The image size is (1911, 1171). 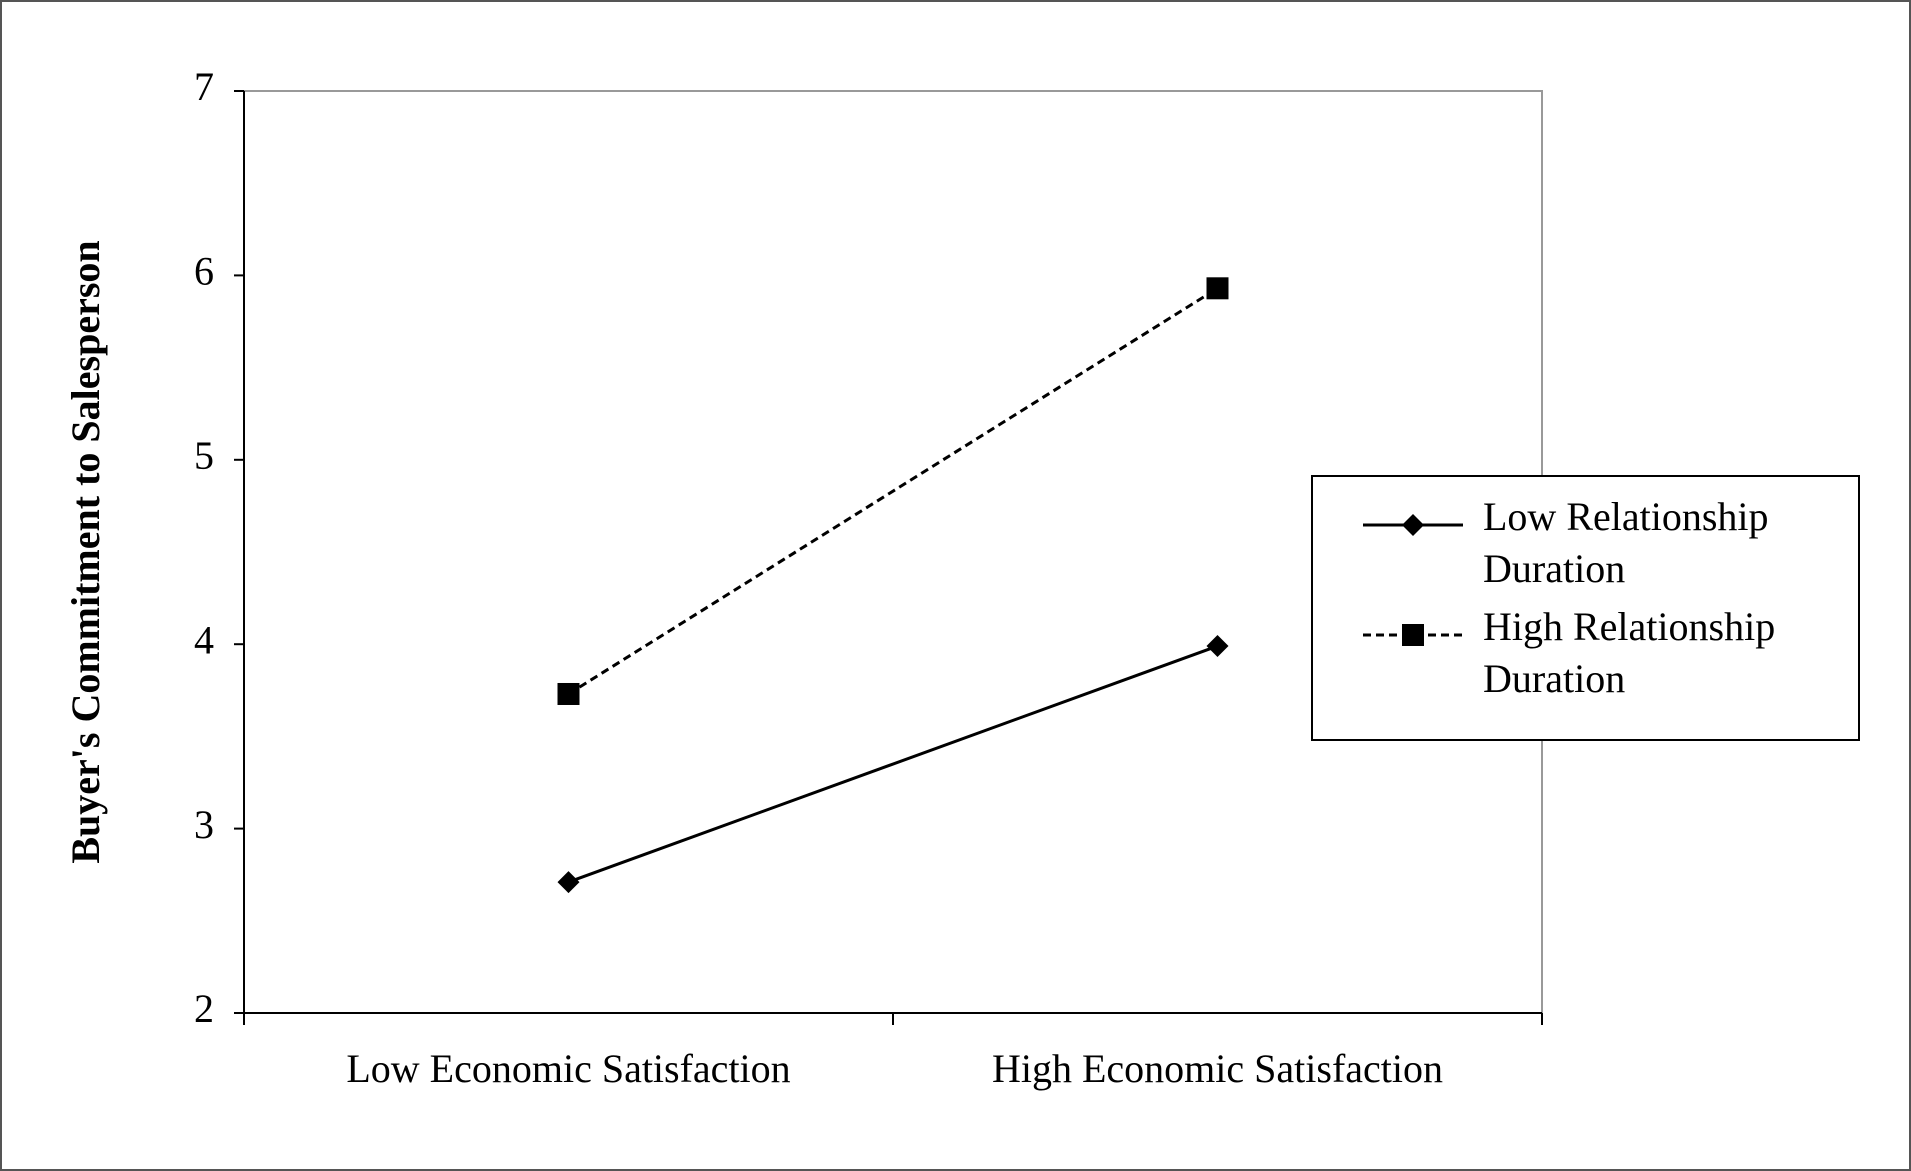 What do you see at coordinates (1626, 542) in the screenshot?
I see `legend-label: Low Relationship Duration` at bounding box center [1626, 542].